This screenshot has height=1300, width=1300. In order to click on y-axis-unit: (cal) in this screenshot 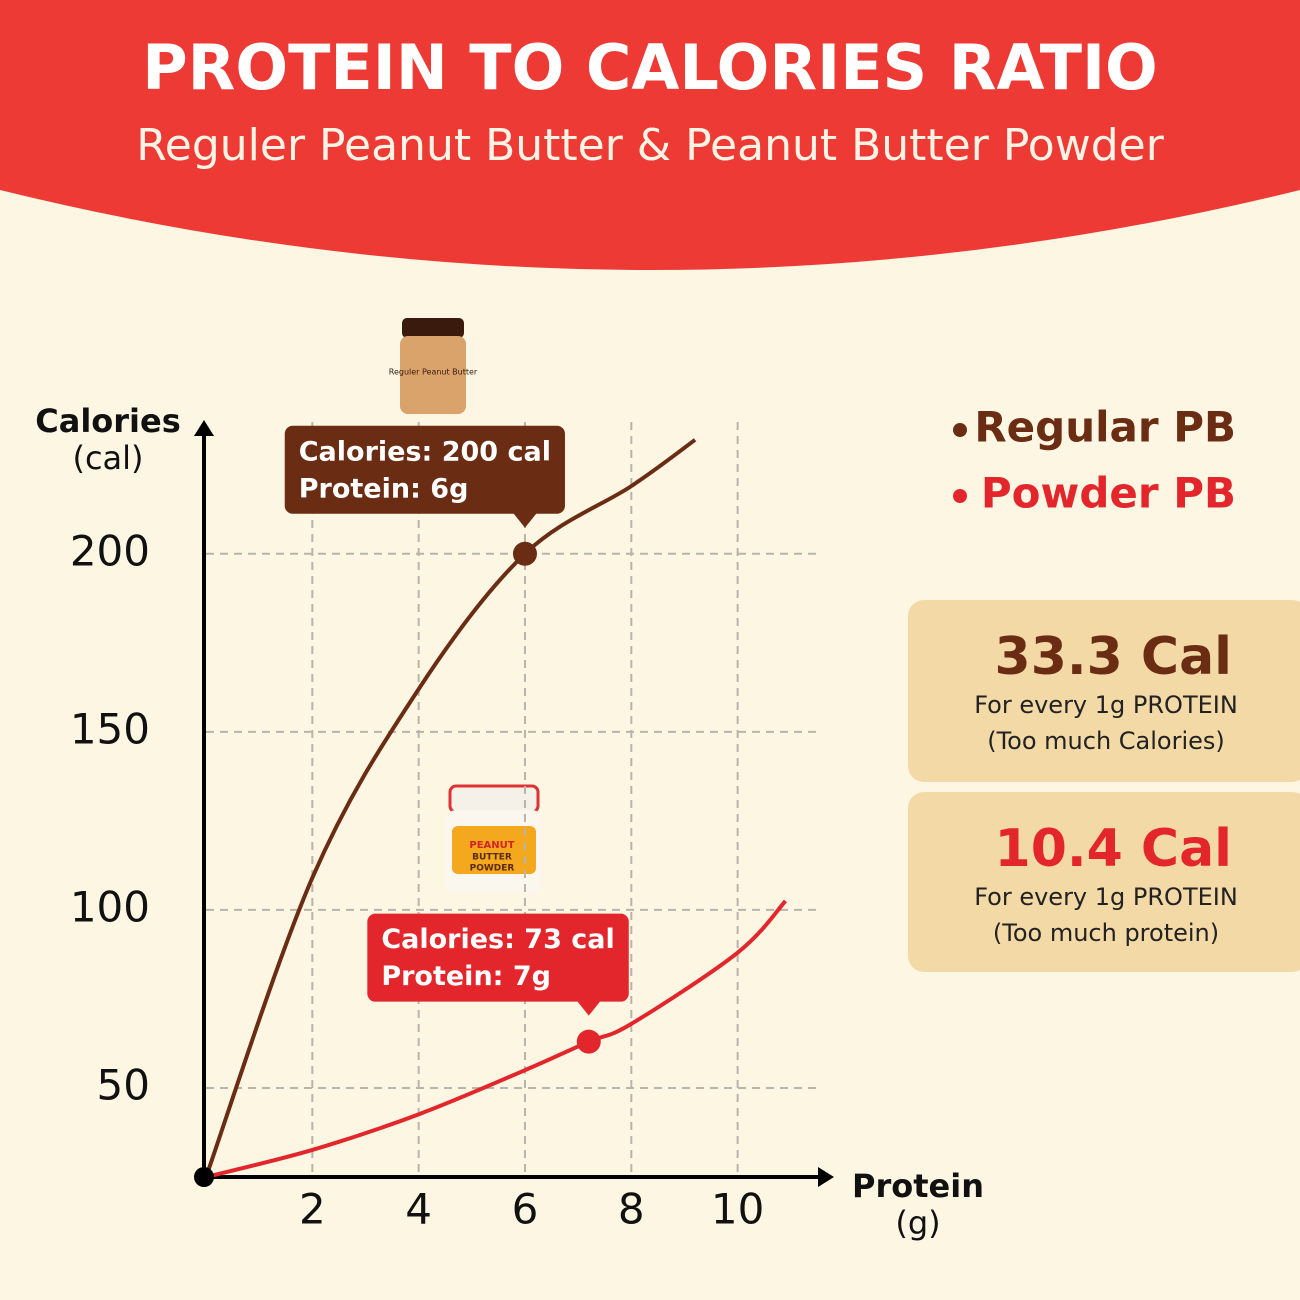, I will do `click(107, 458)`.